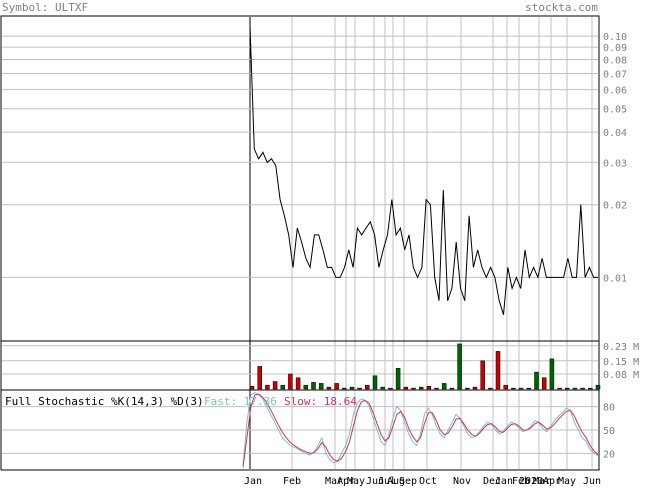 The width and height of the screenshot is (655, 490). I want to click on symbol-label: Symbol: ULTXF, so click(45, 7).